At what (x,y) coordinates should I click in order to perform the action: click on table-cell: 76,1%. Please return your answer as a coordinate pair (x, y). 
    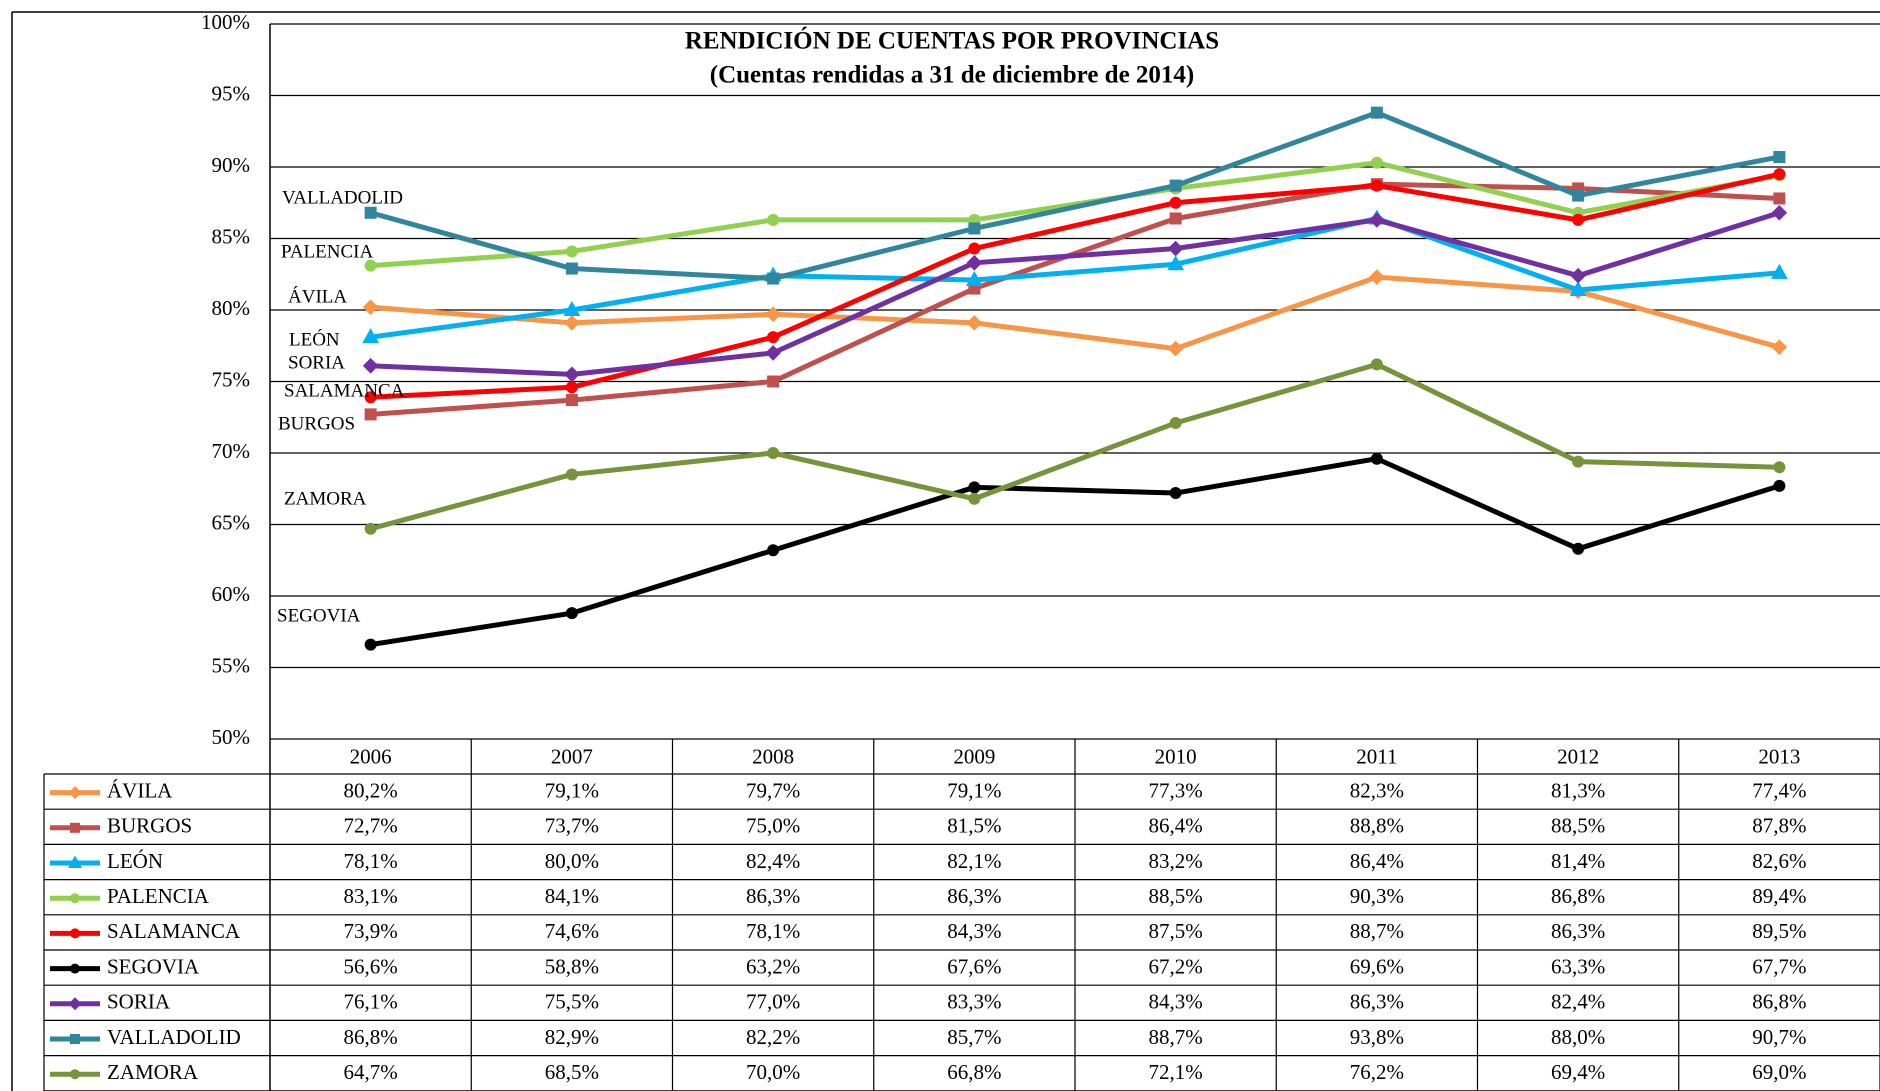
    Looking at the image, I should click on (371, 1002).